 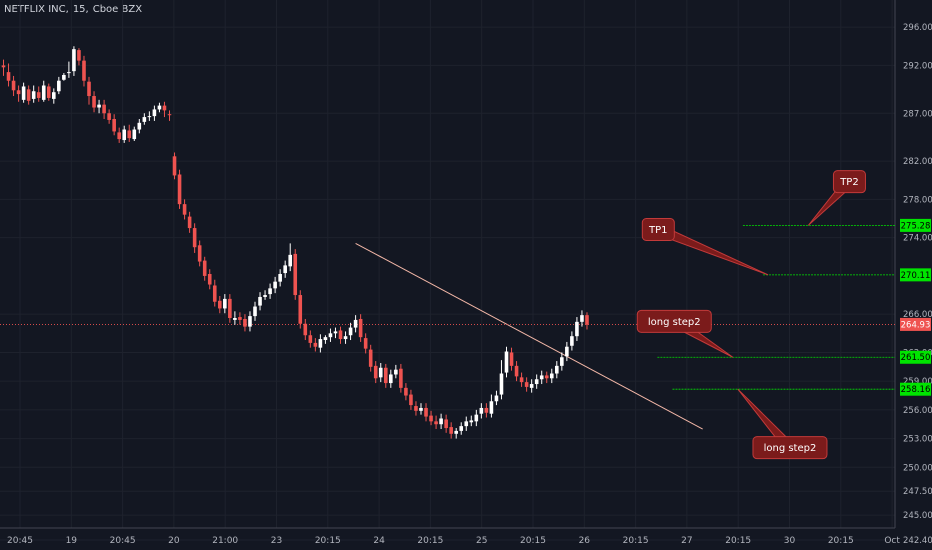 I want to click on callout-label: long step2, so click(x=790, y=448).